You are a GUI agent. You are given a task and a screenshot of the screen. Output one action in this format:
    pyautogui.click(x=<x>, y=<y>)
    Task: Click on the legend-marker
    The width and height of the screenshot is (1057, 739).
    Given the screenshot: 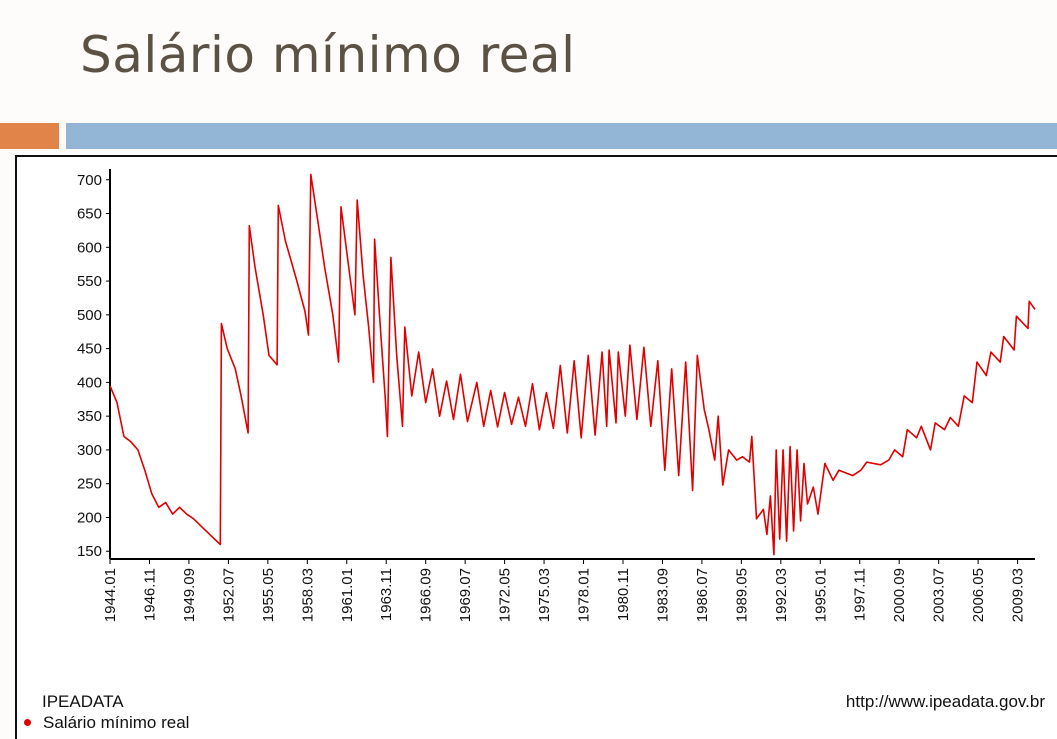 What is the action you would take?
    pyautogui.click(x=27, y=722)
    